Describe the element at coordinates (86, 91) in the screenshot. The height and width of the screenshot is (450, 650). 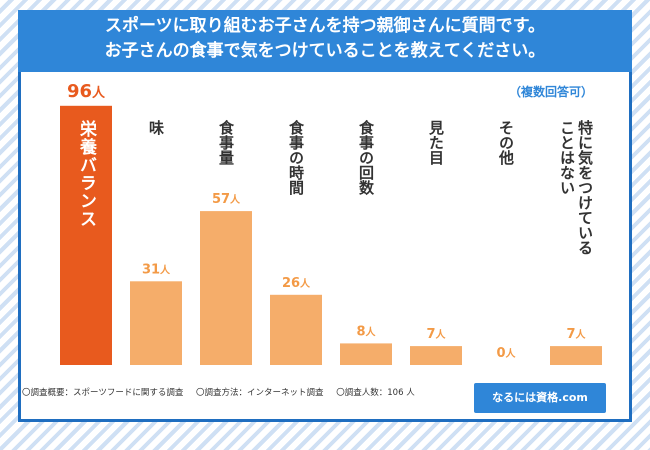
I see `value-label-0: 96人` at that location.